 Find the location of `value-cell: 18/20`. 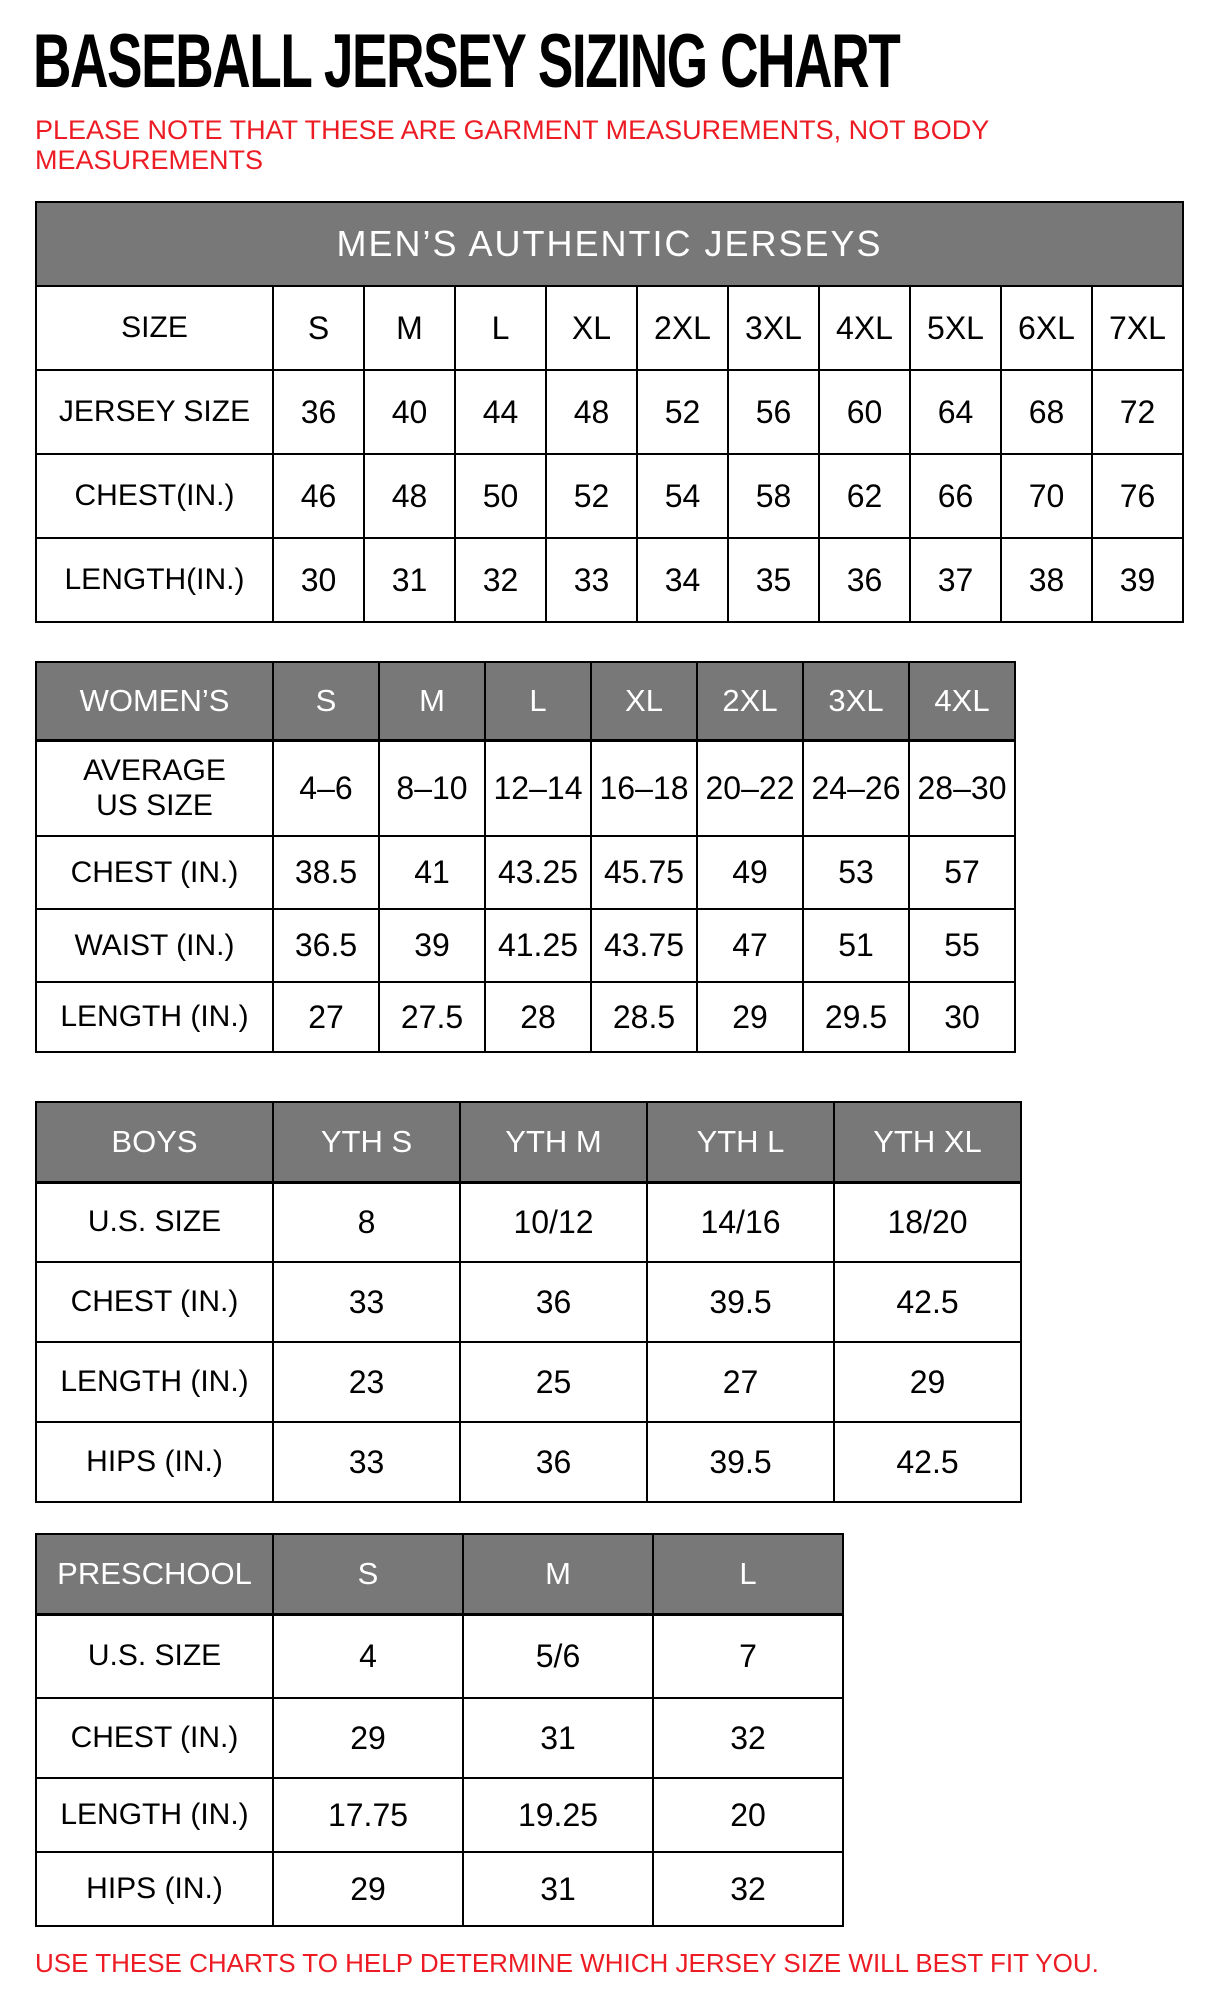

value-cell: 18/20 is located at coordinates (927, 1222).